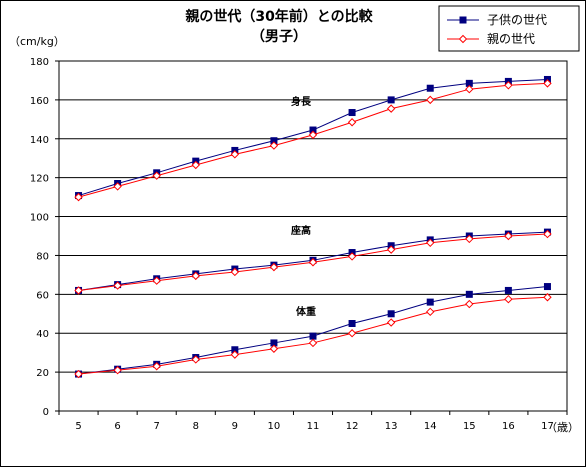 The width and height of the screenshot is (586, 467). Describe the element at coordinates (39, 179) in the screenshot. I see `y-tick-label: 120` at that location.